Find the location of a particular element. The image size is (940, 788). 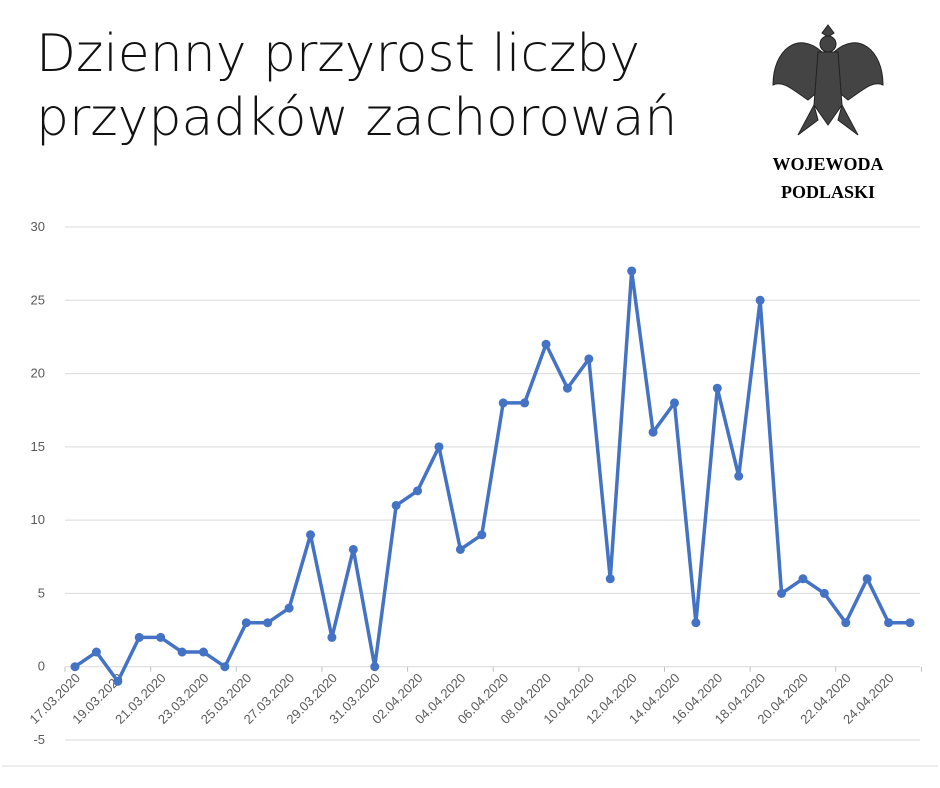

eagle-logo is located at coordinates (828, 80).